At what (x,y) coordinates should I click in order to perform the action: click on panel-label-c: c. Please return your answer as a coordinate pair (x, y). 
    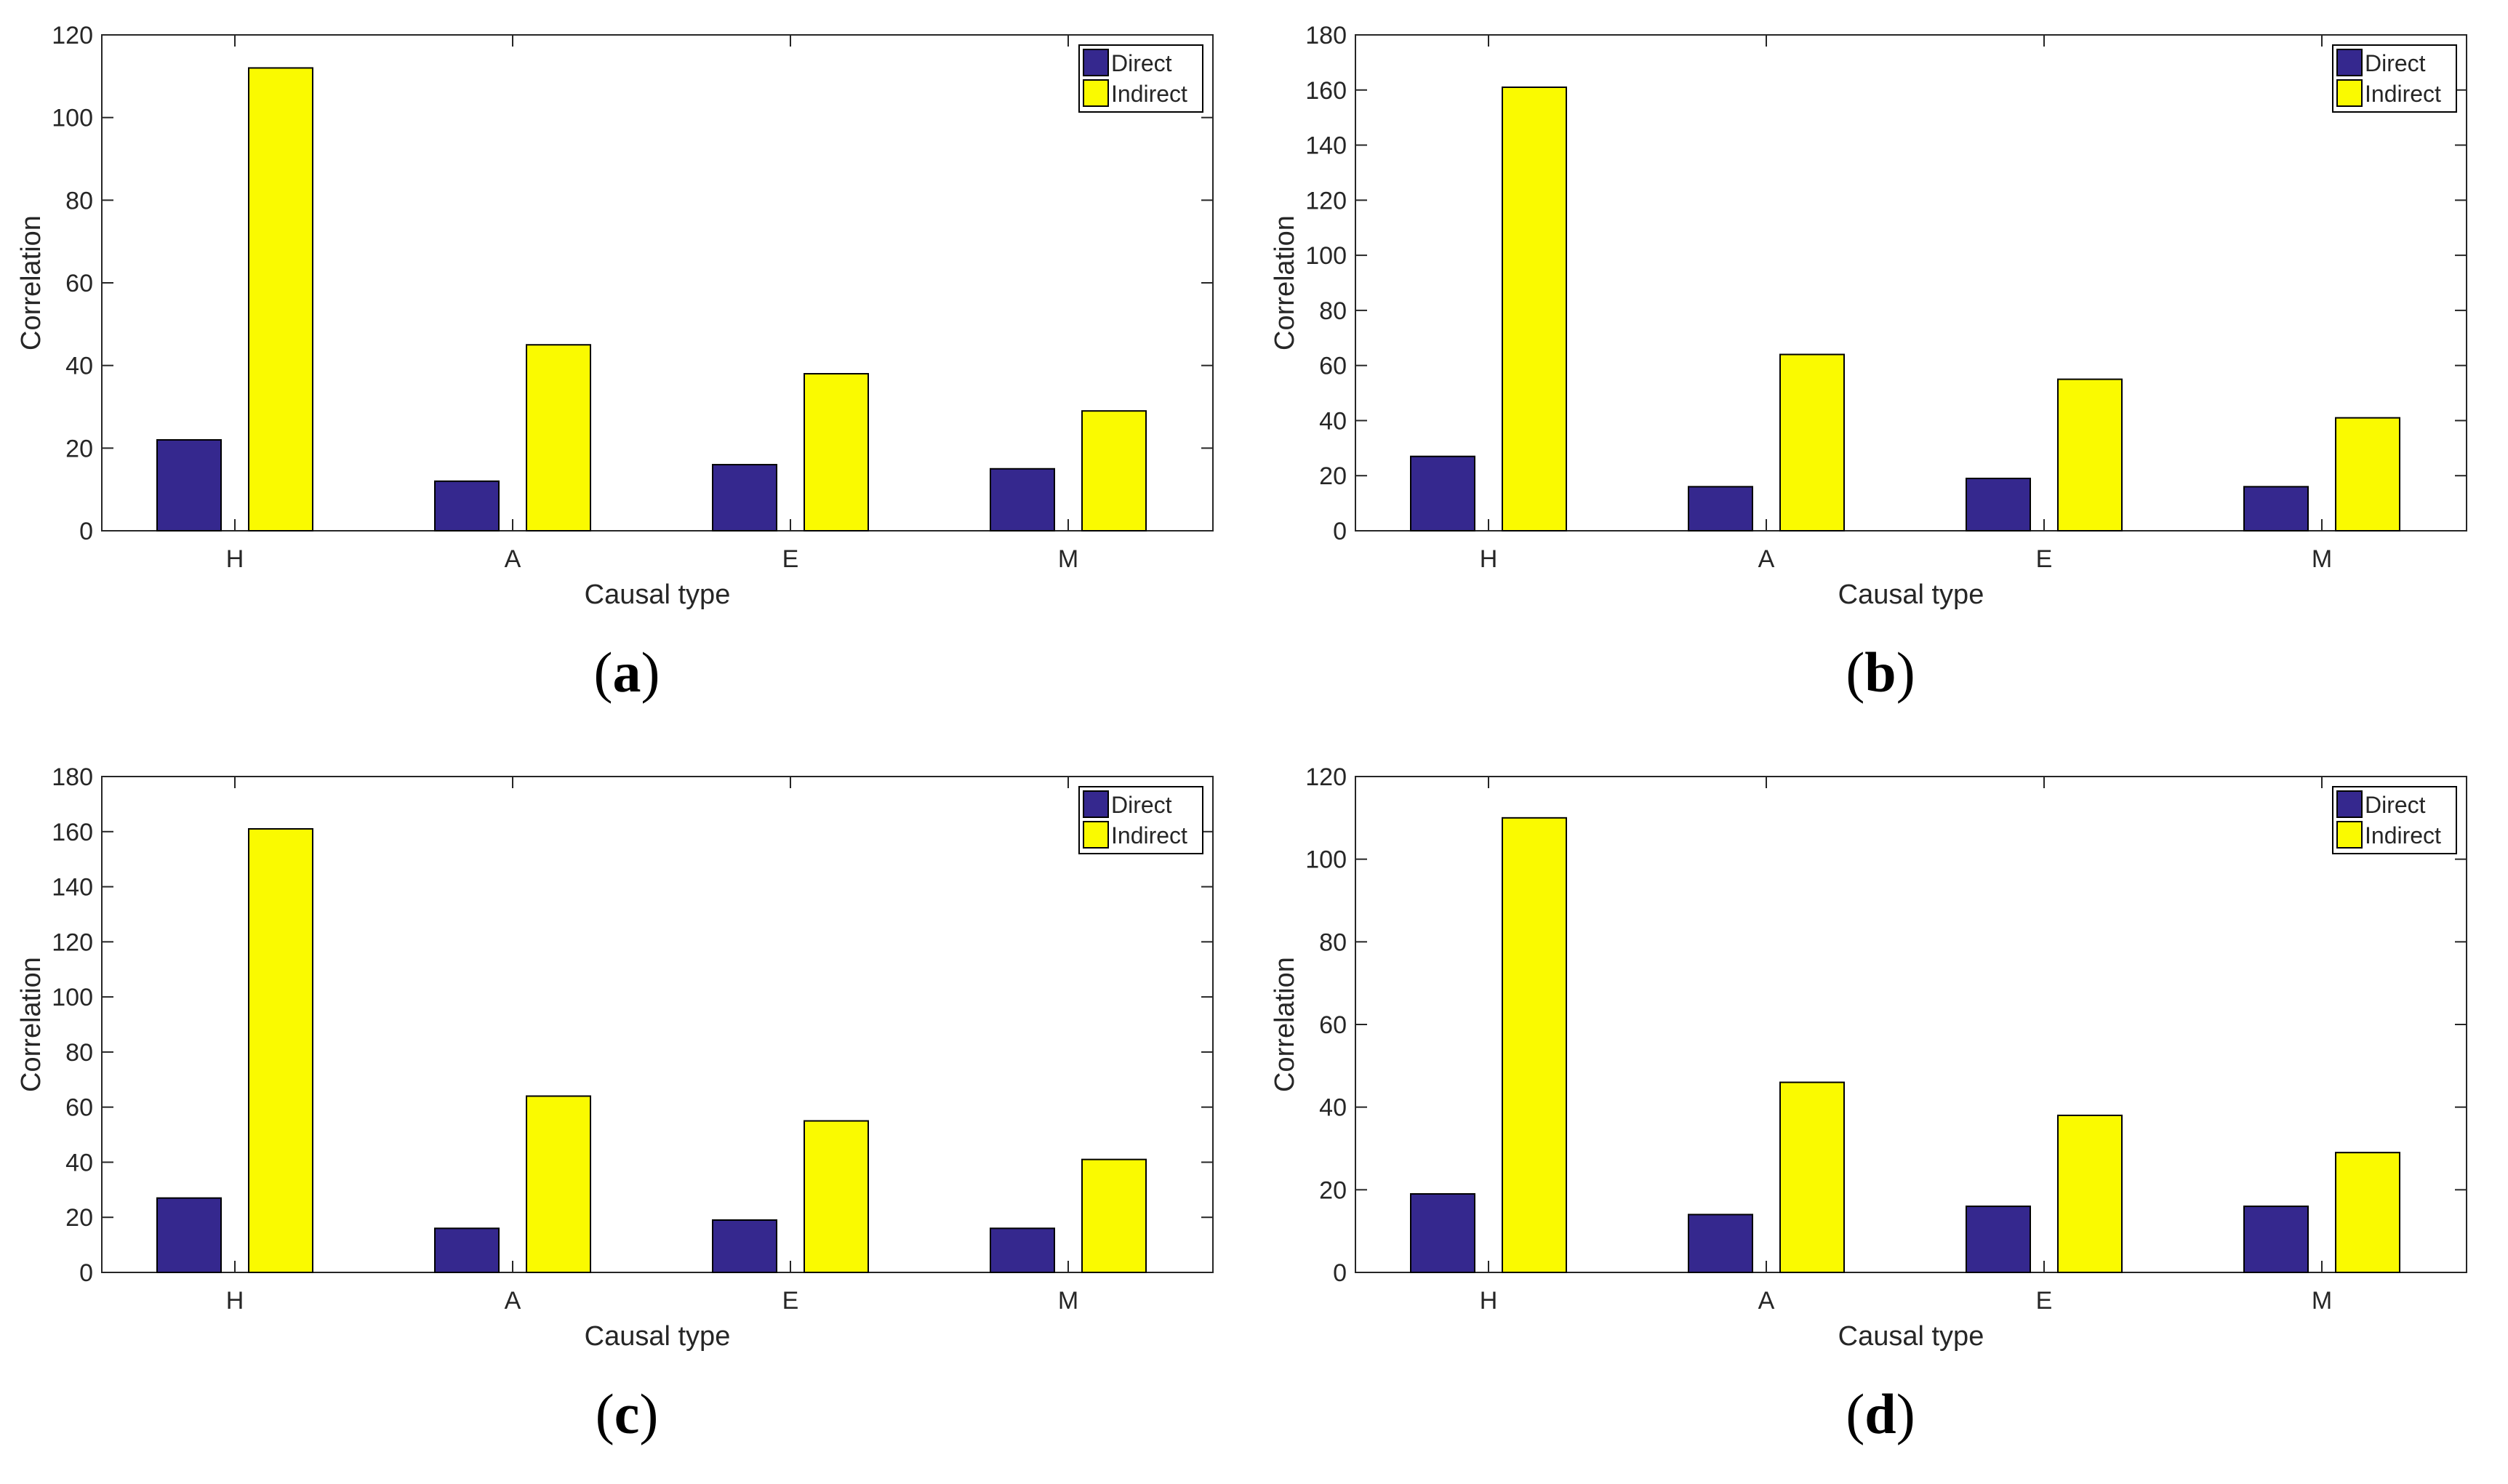
    Looking at the image, I should click on (627, 1413).